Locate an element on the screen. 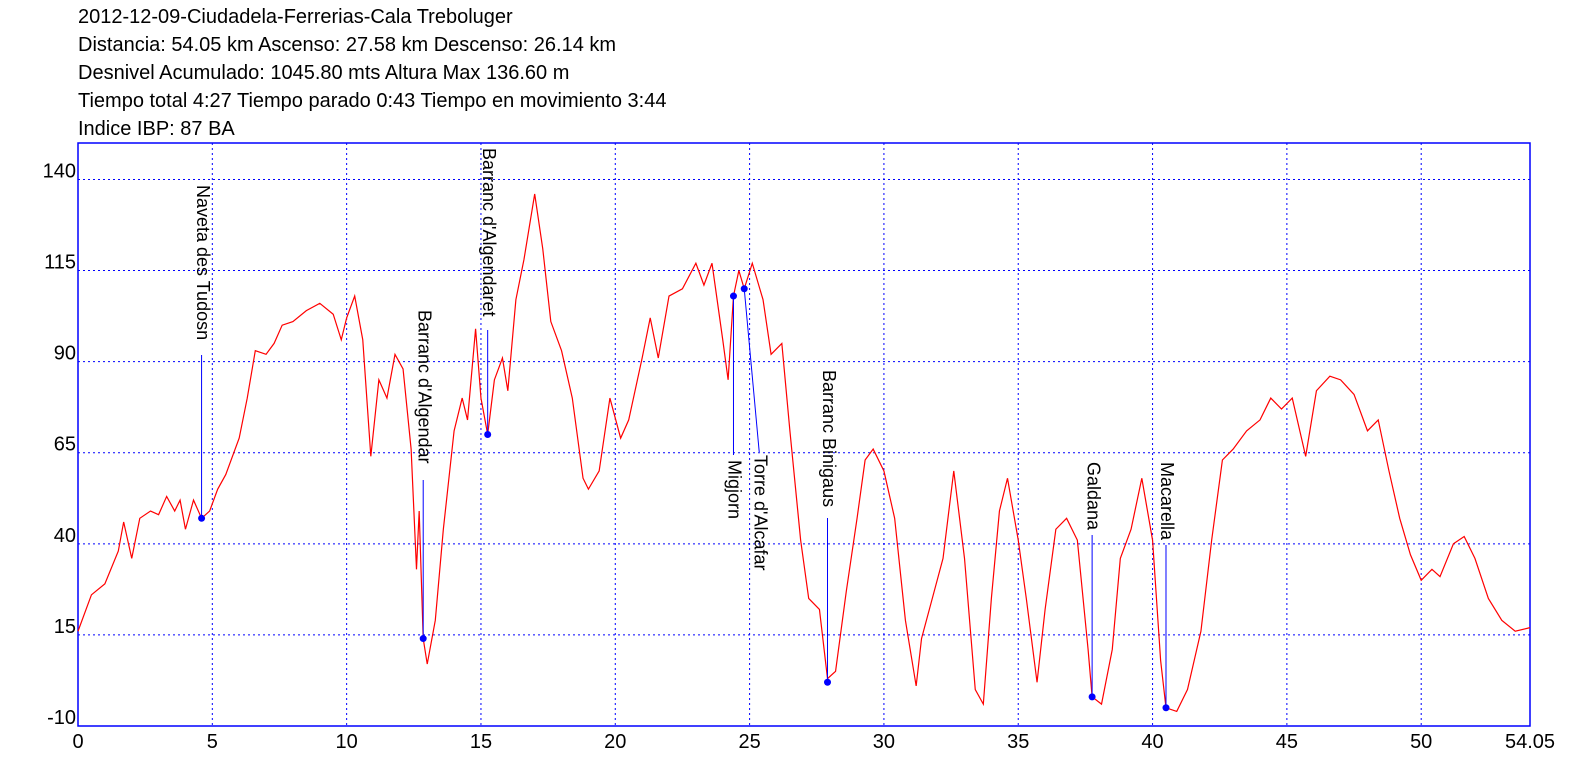  x-tick-label: 10 is located at coordinates (347, 742).